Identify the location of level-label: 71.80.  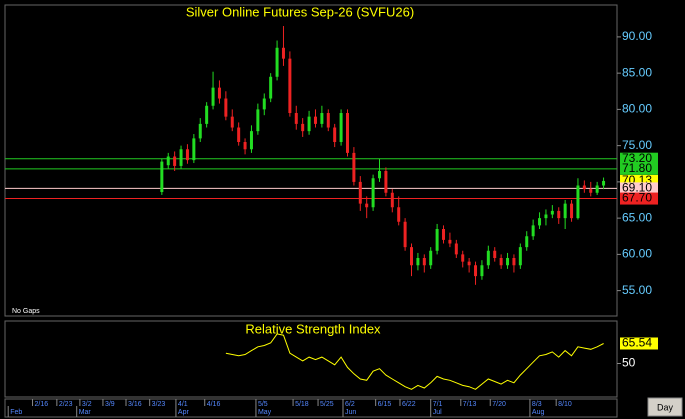
(637, 168).